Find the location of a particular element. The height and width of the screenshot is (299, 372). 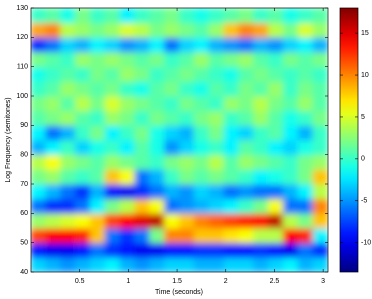

x-tick-label: 1.5 is located at coordinates (177, 281).